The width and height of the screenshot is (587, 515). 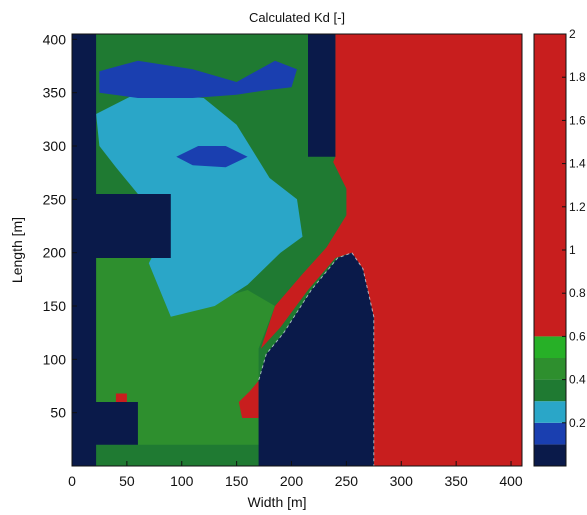 I want to click on colorbar-tick-label: 0.4, so click(x=577, y=380).